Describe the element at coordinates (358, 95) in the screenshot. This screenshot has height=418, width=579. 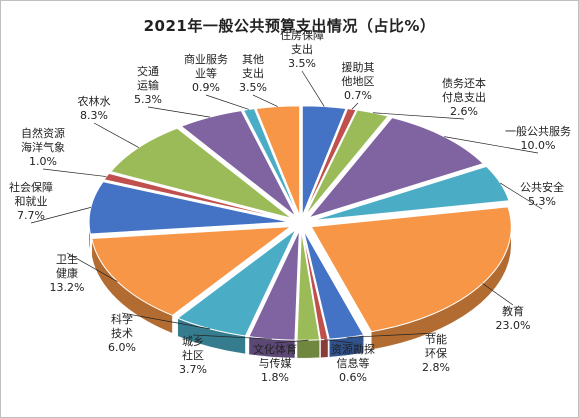
I see `slice-value-label: 0.7%` at that location.